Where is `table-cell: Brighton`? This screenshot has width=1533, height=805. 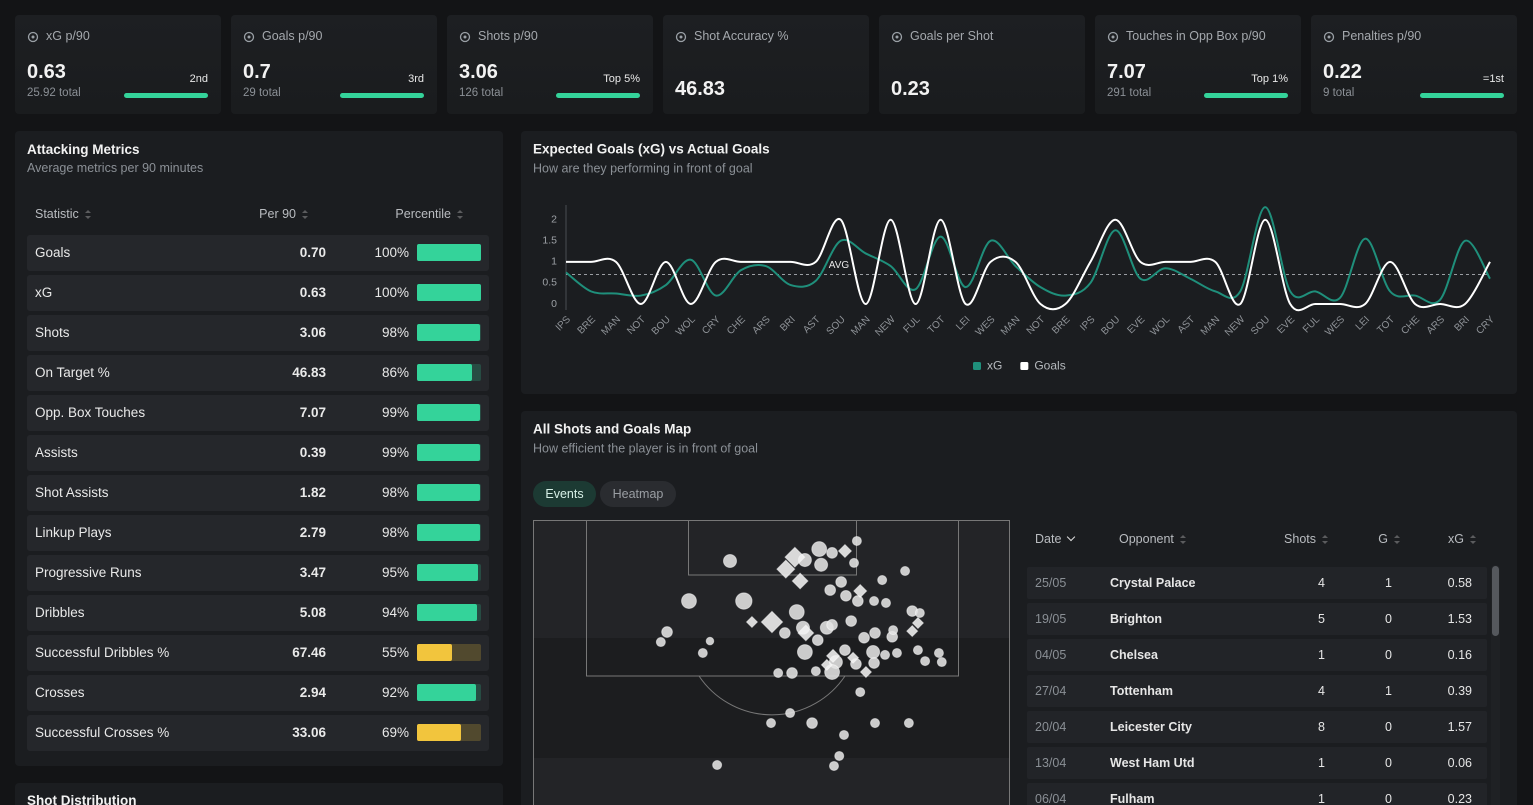 table-cell: Brighton is located at coordinates (1136, 619).